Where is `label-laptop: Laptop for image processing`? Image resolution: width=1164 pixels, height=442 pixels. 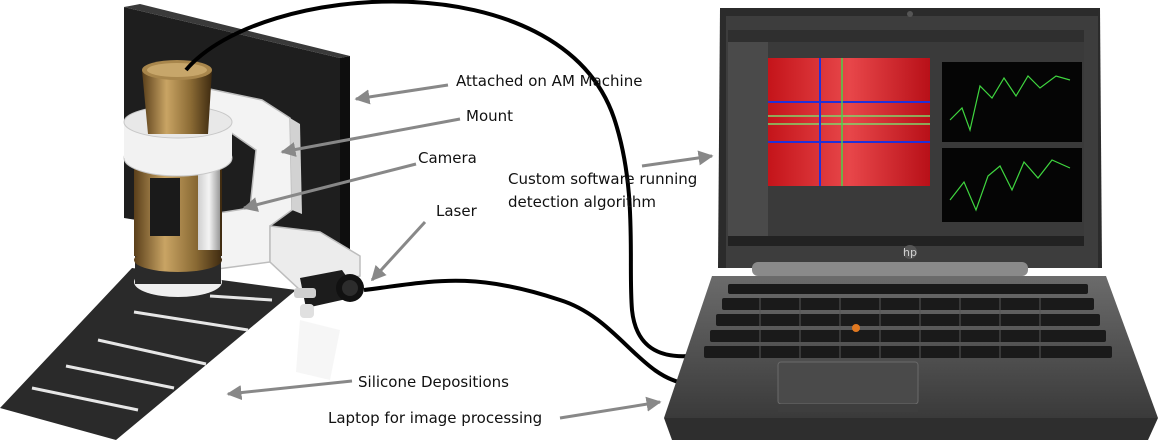 label-laptop: Laptop for image processing is located at coordinates (435, 418).